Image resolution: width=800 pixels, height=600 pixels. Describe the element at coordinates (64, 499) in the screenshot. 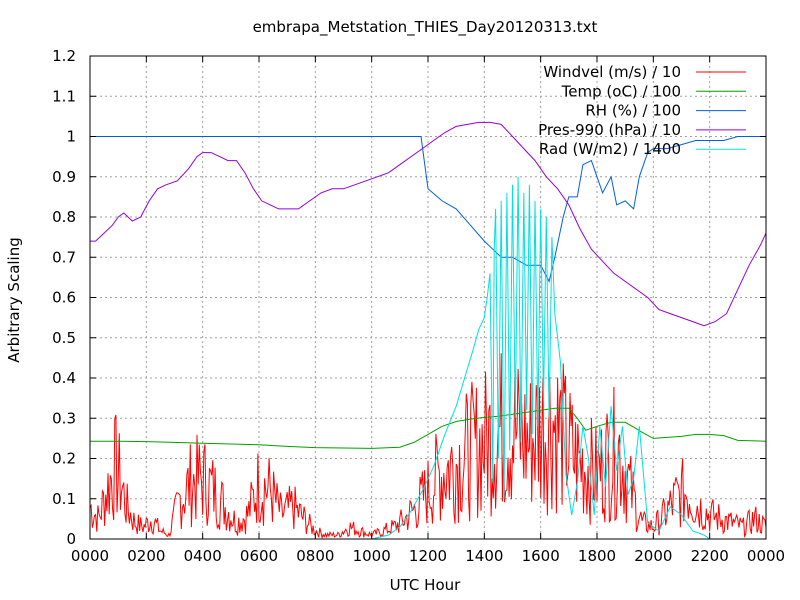

I see `y-tick-label: 0.1` at that location.